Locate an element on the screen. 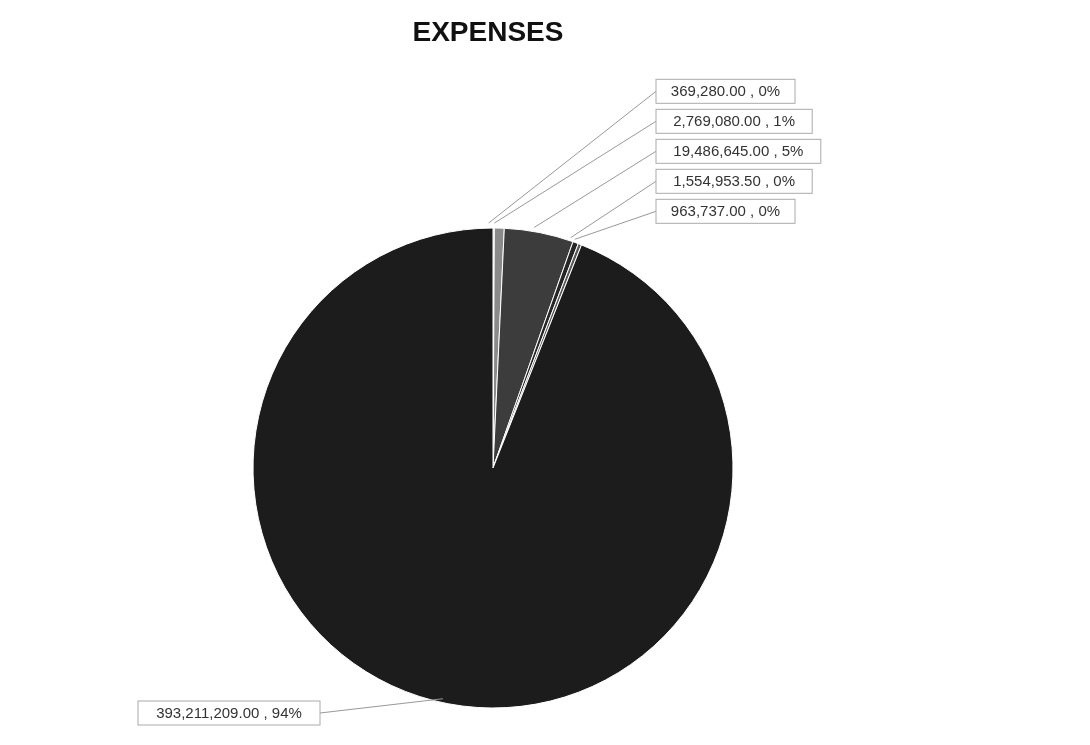 This screenshot has height=745, width=1090. data-label: 1,554,953.50 , 0% is located at coordinates (734, 181).